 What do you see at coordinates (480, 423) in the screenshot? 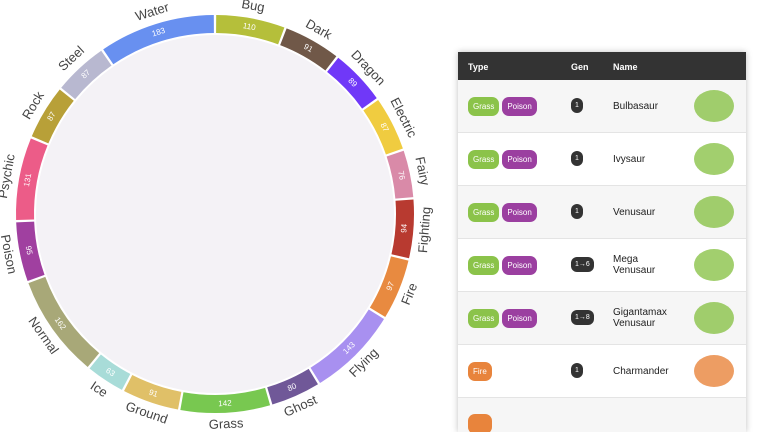
I see `type-badge-partial` at bounding box center [480, 423].